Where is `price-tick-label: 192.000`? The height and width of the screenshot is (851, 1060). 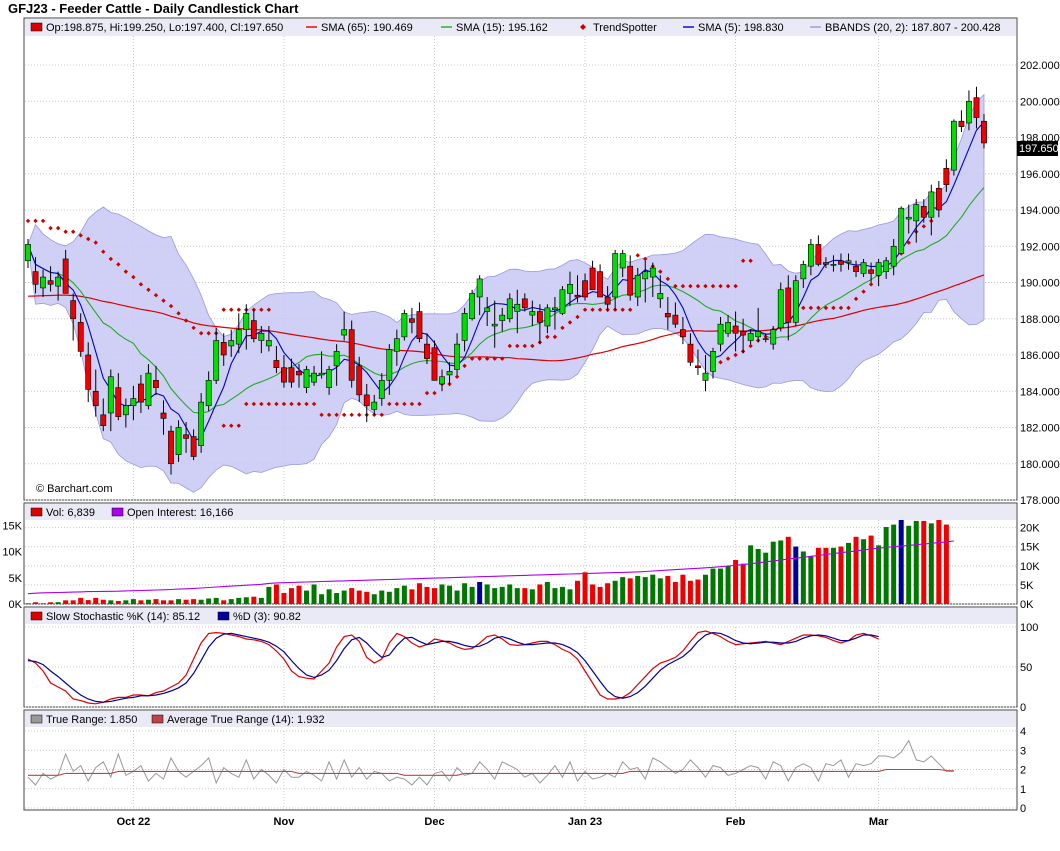
price-tick-label: 192.000 is located at coordinates (1040, 247).